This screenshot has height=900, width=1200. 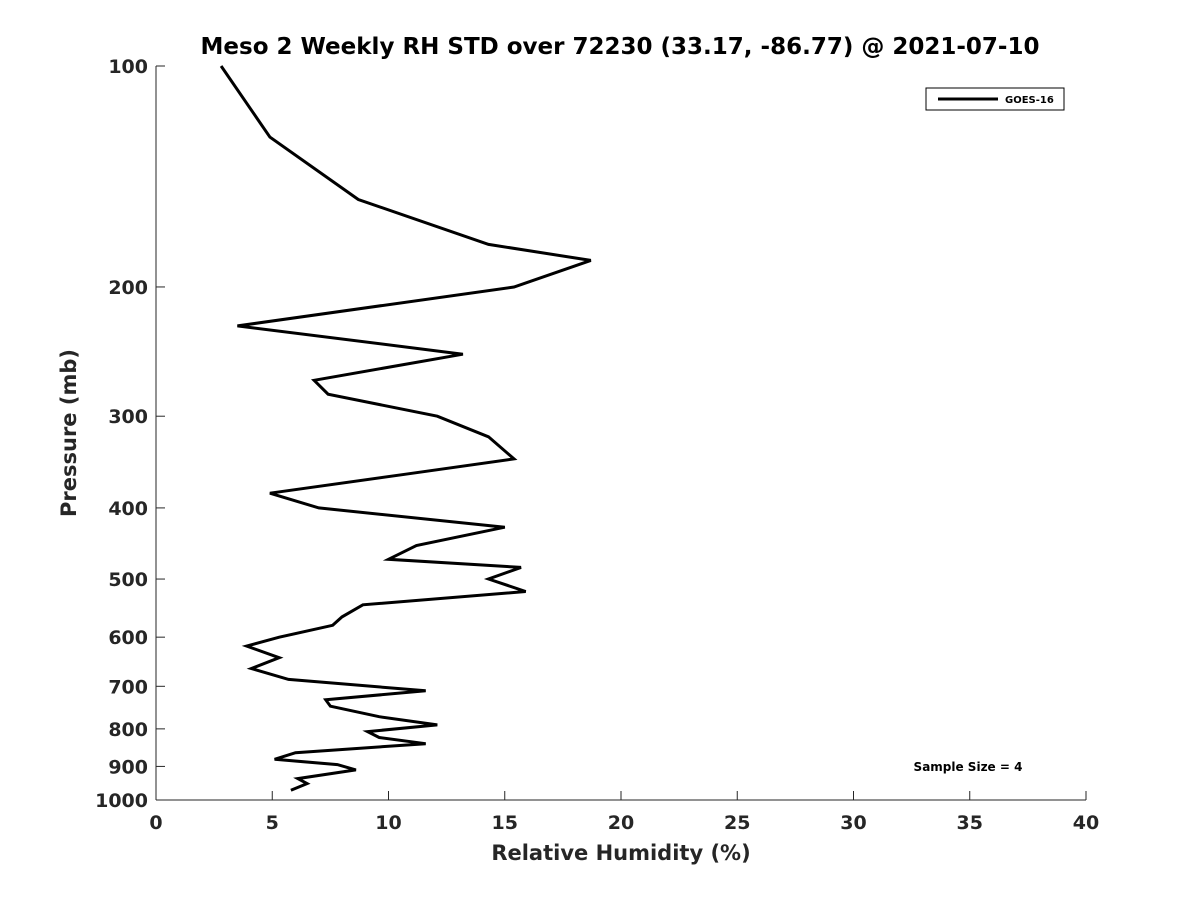 I want to click on x-tick-label: 10, so click(x=388, y=823).